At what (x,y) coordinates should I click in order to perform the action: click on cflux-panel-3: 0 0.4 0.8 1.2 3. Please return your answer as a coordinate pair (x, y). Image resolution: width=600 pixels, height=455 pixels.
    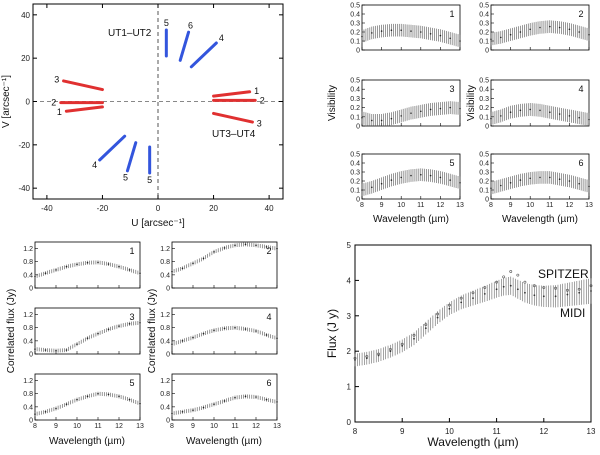
    Looking at the image, I should click on (82, 333).